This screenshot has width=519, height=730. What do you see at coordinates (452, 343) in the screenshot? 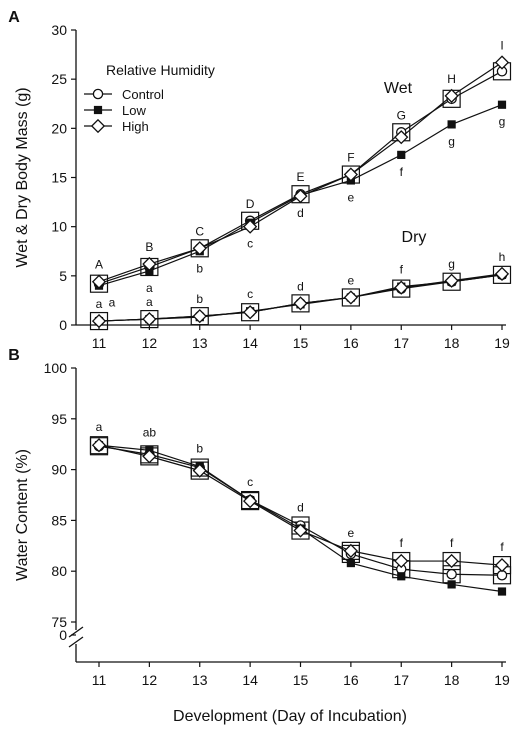
I see `panel-a-x-tick-label: 18` at bounding box center [452, 343].